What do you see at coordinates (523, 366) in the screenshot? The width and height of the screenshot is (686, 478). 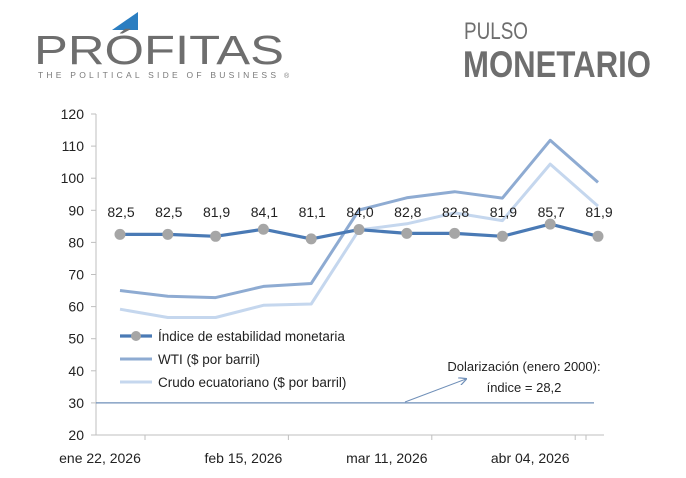 I see `annotation-line-1: Dolarización (enero 2000):` at bounding box center [523, 366].